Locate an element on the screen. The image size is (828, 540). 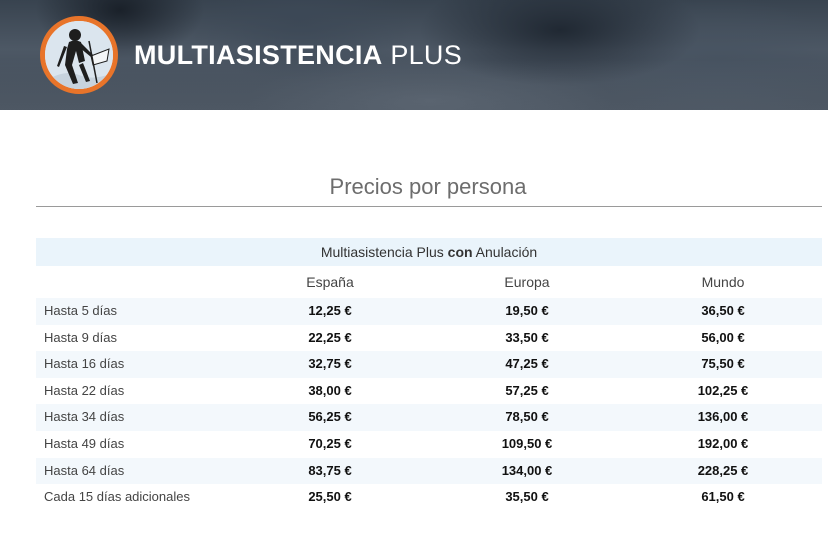
price-espana: 32,75 € is located at coordinates (330, 364).